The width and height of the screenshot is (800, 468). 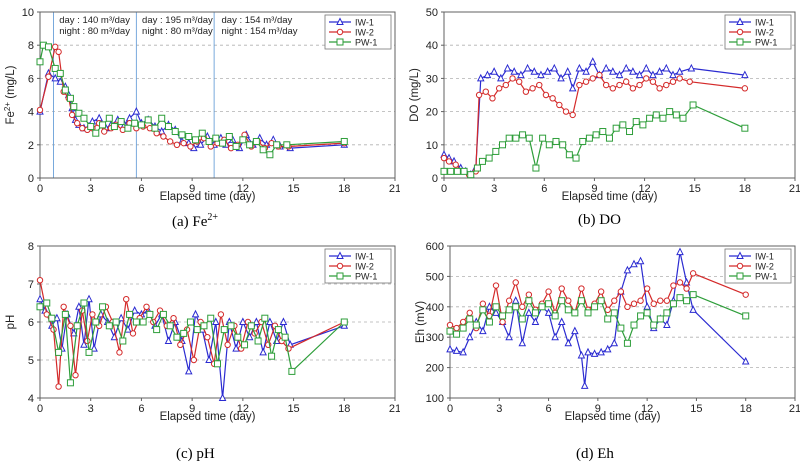 What do you see at coordinates (435, 338) in the screenshot?
I see `y-tick-label: 300` at bounding box center [435, 338].